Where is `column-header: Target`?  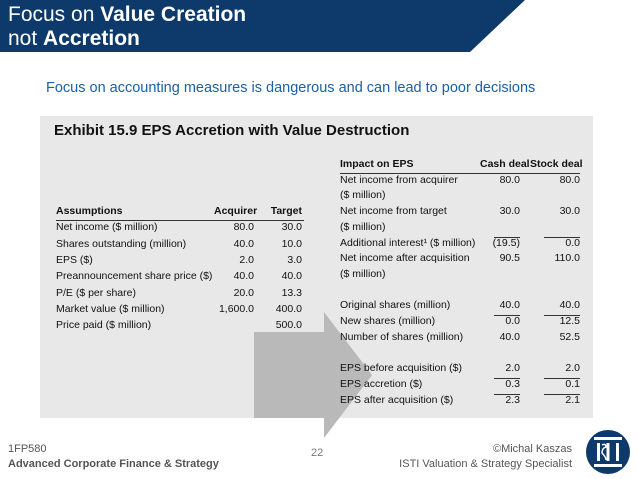
column-header: Target is located at coordinates (286, 211).